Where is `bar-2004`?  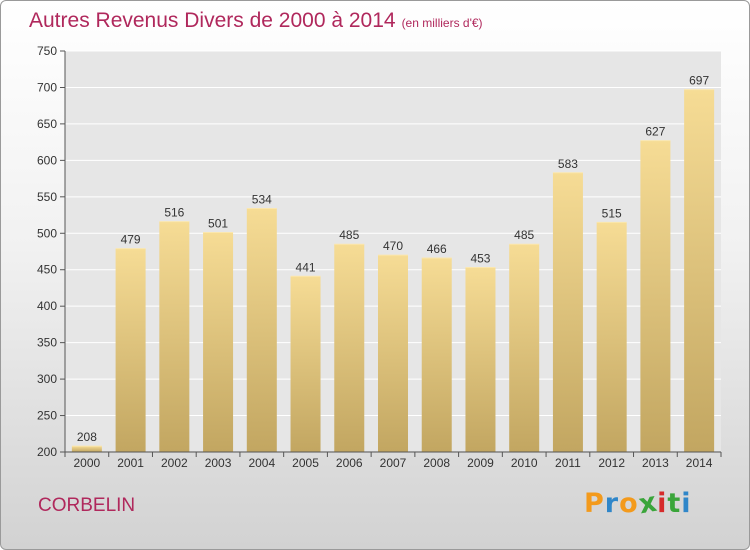
bar-2004 is located at coordinates (261, 330).